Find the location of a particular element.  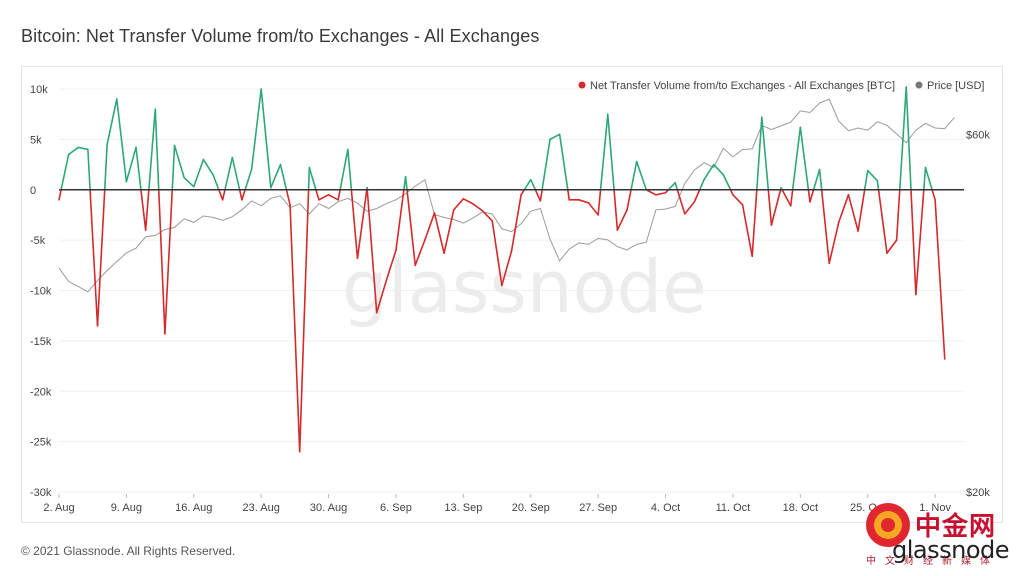

glassnode-brand: glassnode is located at coordinates (951, 550).